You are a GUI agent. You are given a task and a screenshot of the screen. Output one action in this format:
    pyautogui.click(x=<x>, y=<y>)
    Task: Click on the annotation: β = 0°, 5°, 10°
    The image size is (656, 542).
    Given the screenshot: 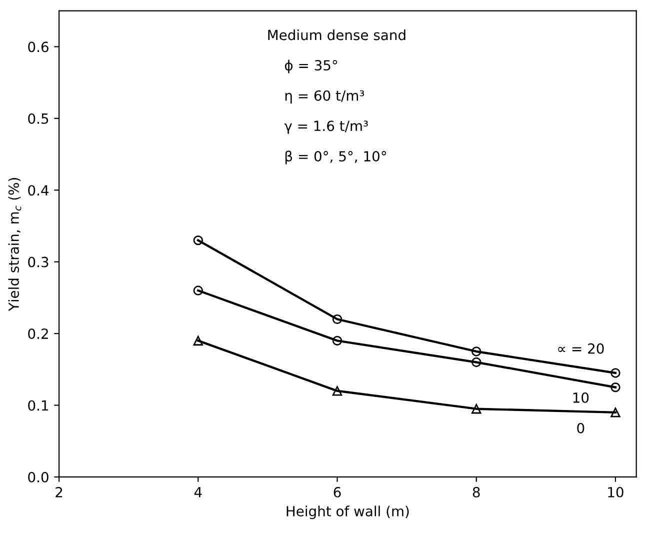 What is the action you would take?
    pyautogui.click(x=335, y=157)
    